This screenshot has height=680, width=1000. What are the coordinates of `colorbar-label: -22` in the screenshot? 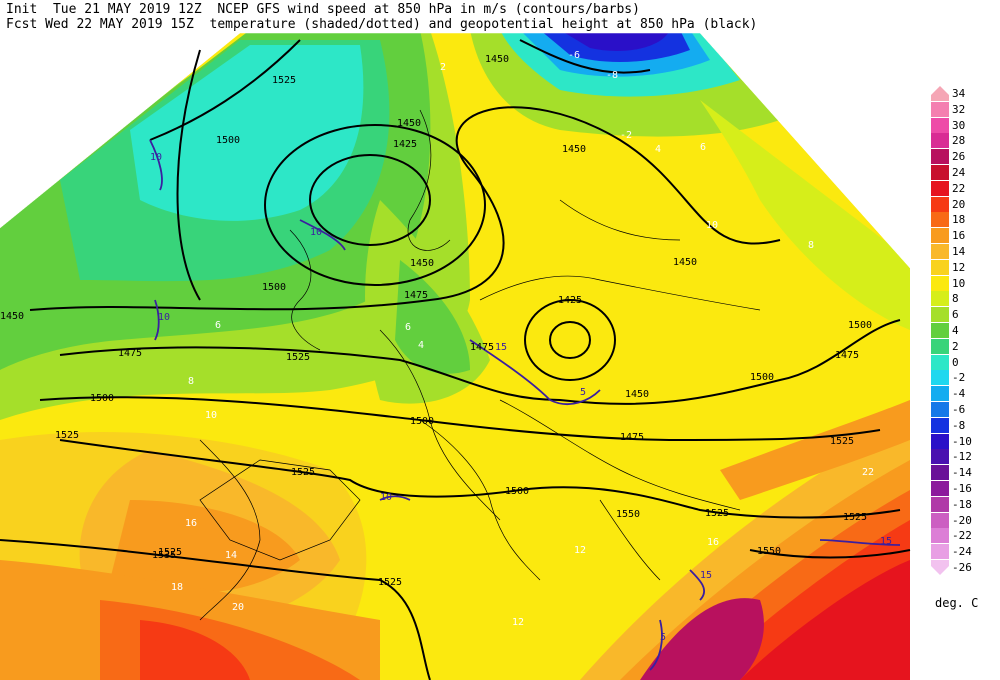 It's located at (962, 536).